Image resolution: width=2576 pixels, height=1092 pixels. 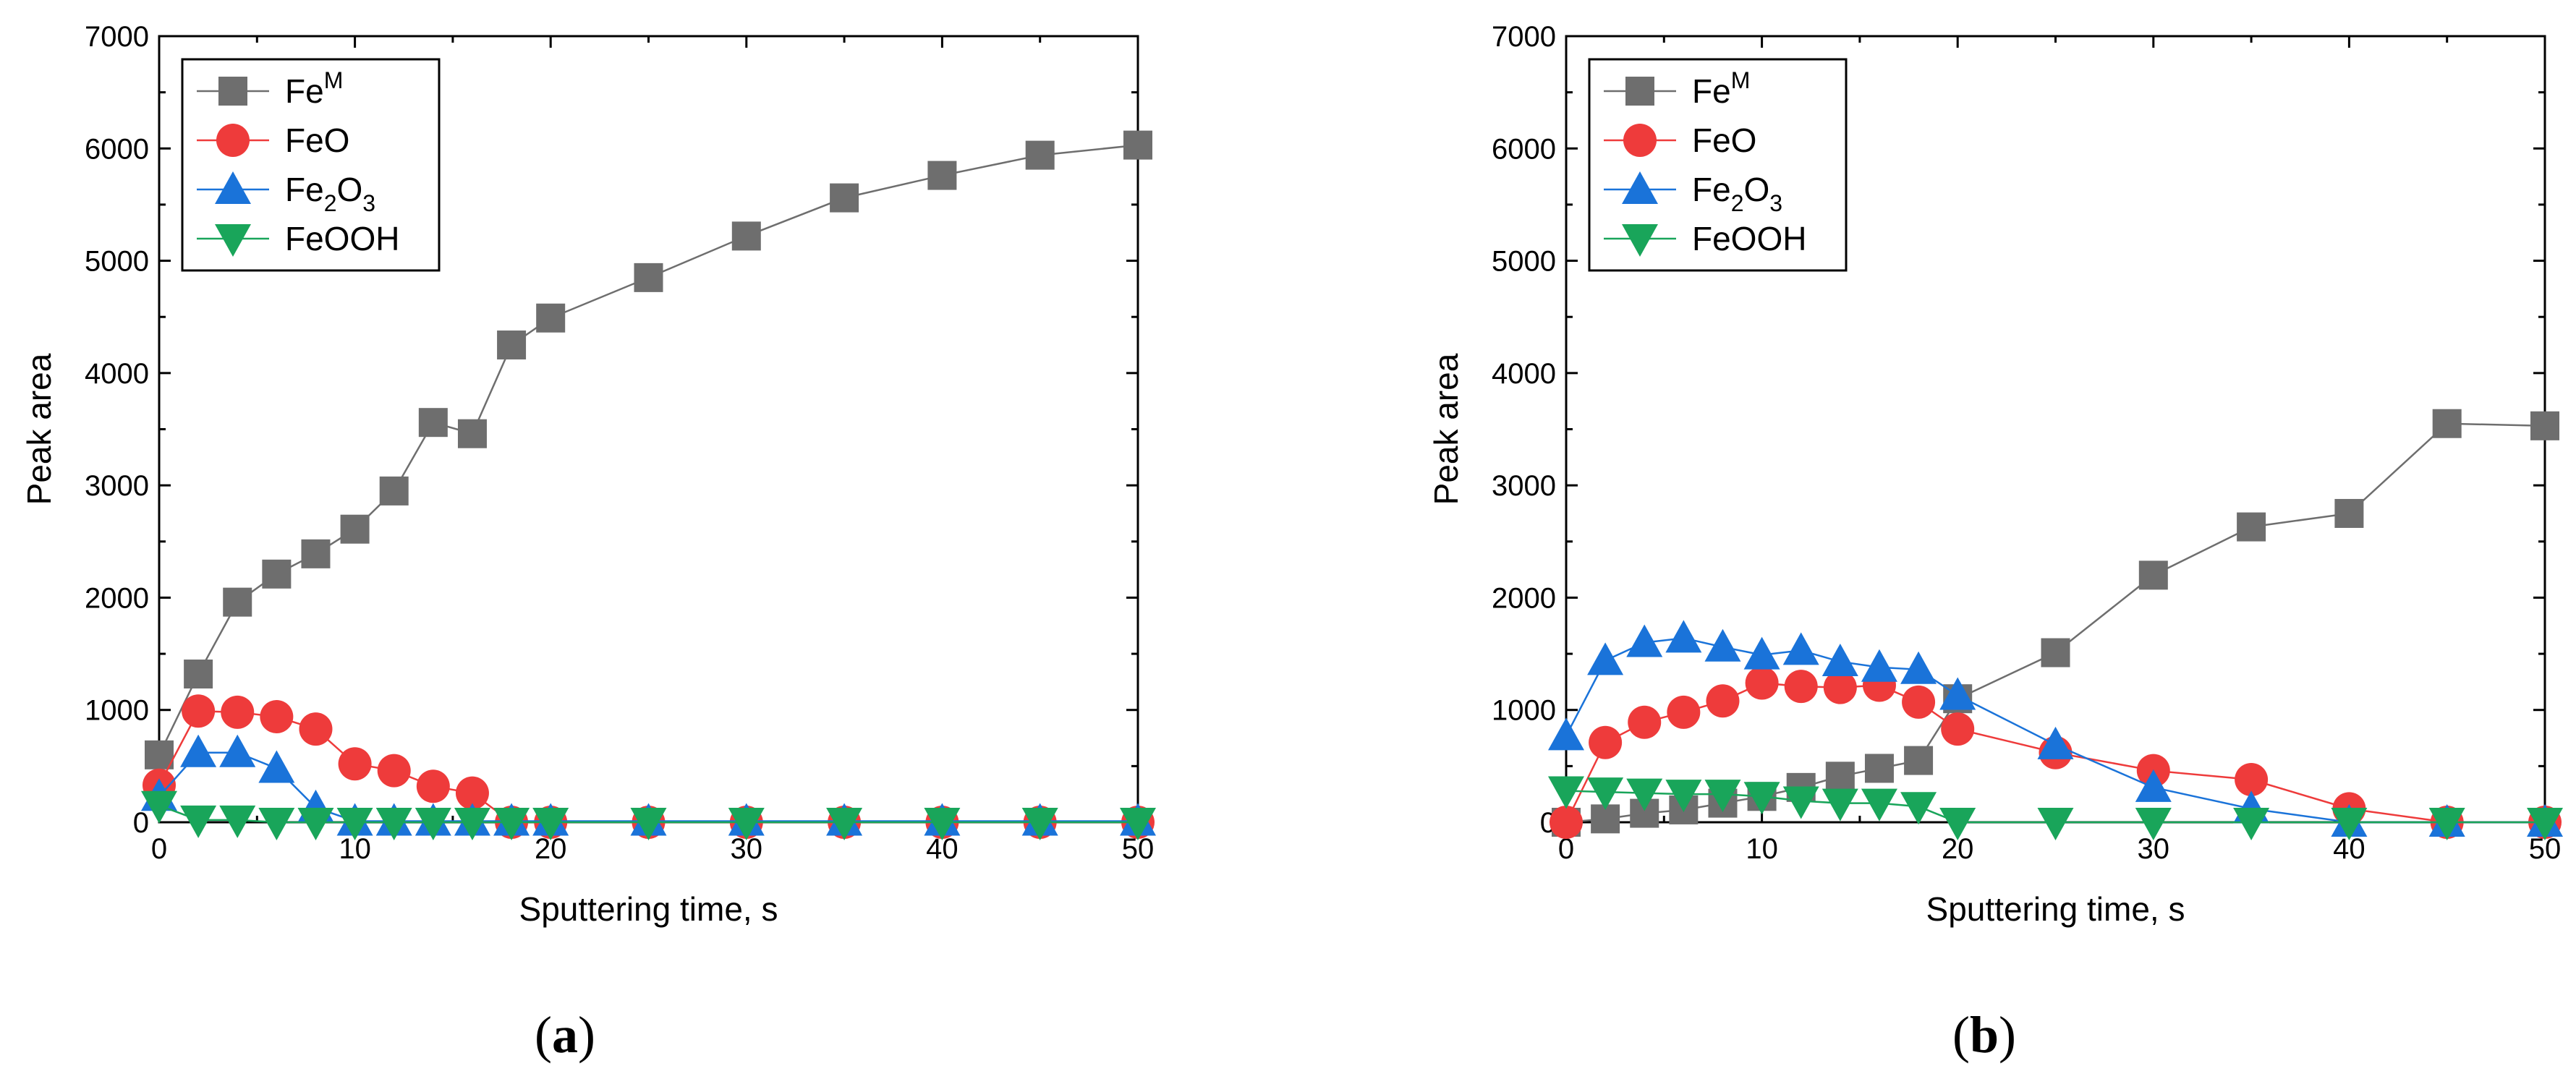 What do you see at coordinates (2055, 728) in the screenshot?
I see `series-Fe2O3` at bounding box center [2055, 728].